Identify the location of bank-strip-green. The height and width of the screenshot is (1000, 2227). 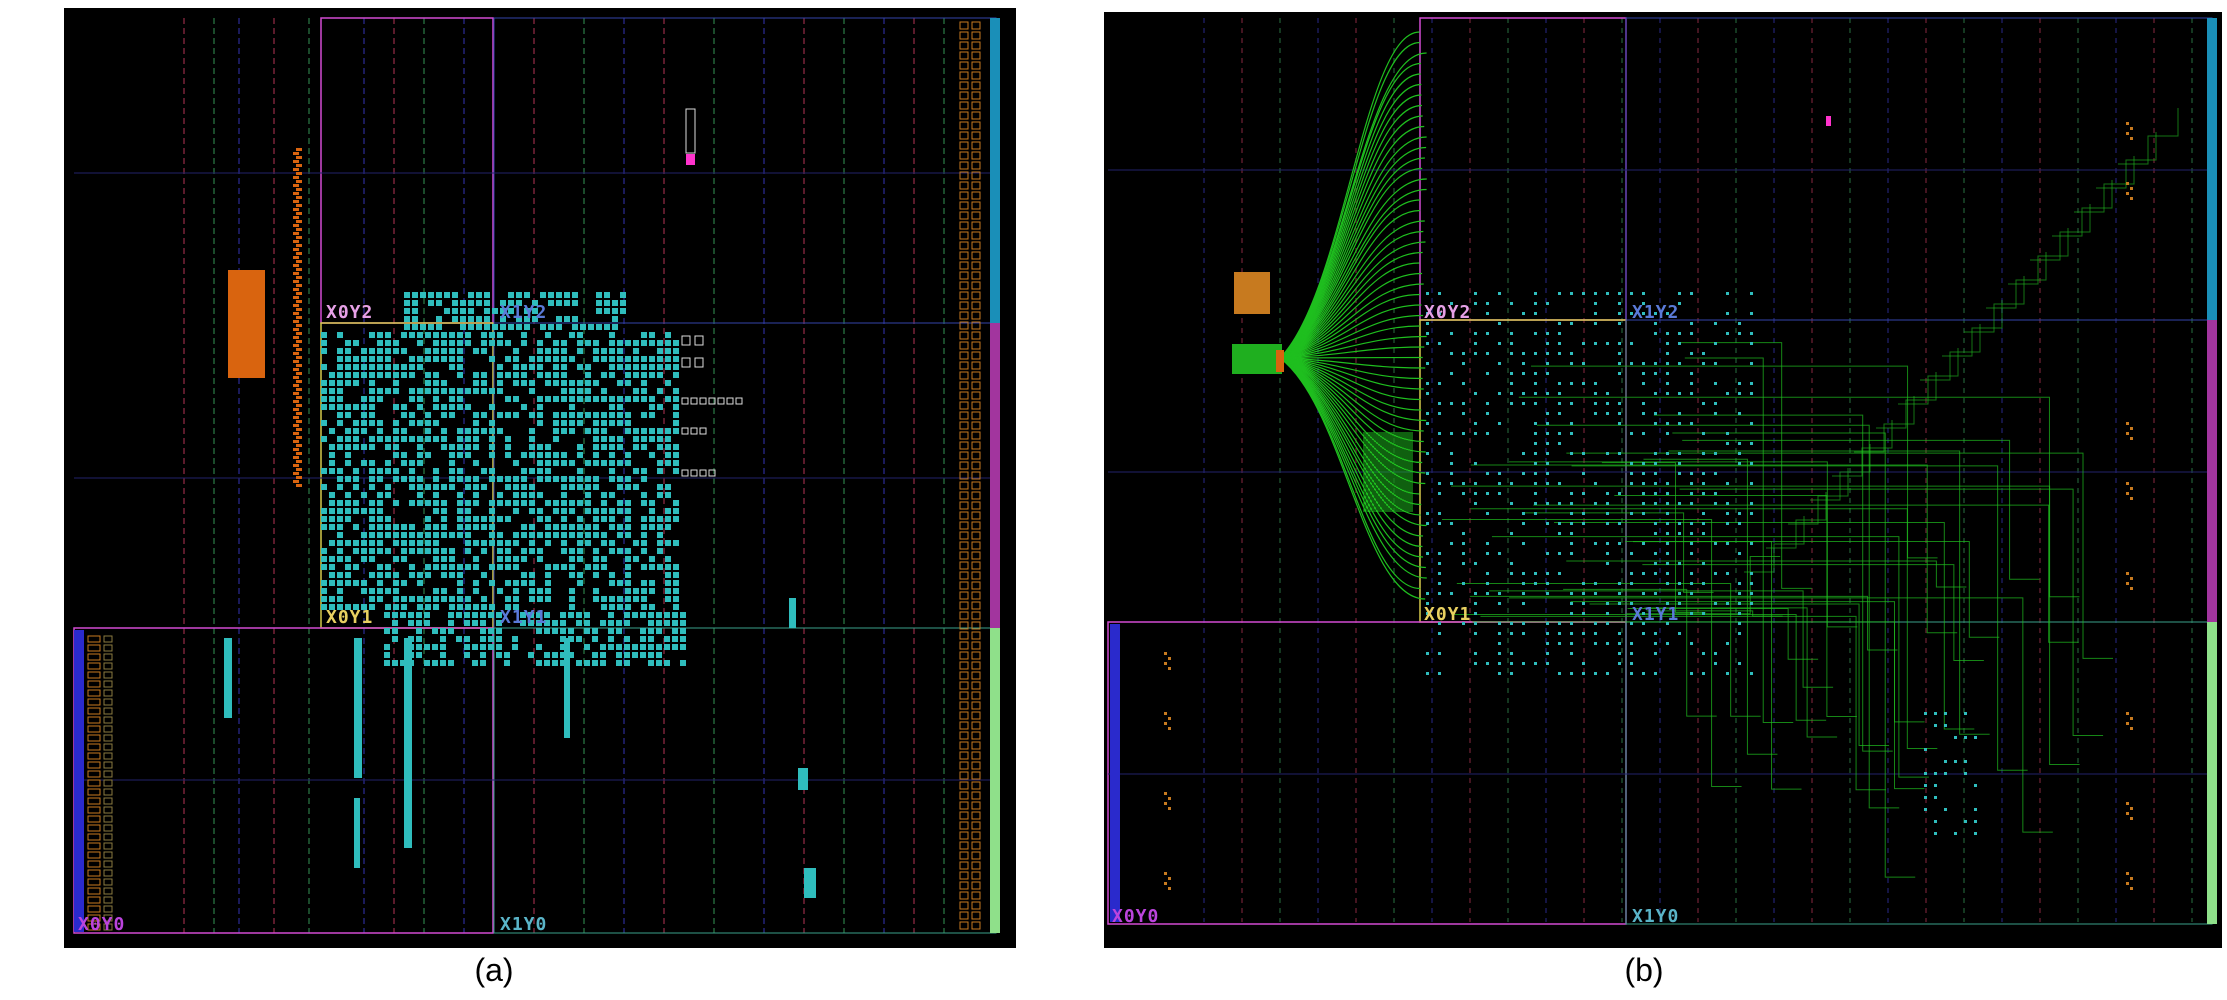
(995, 780).